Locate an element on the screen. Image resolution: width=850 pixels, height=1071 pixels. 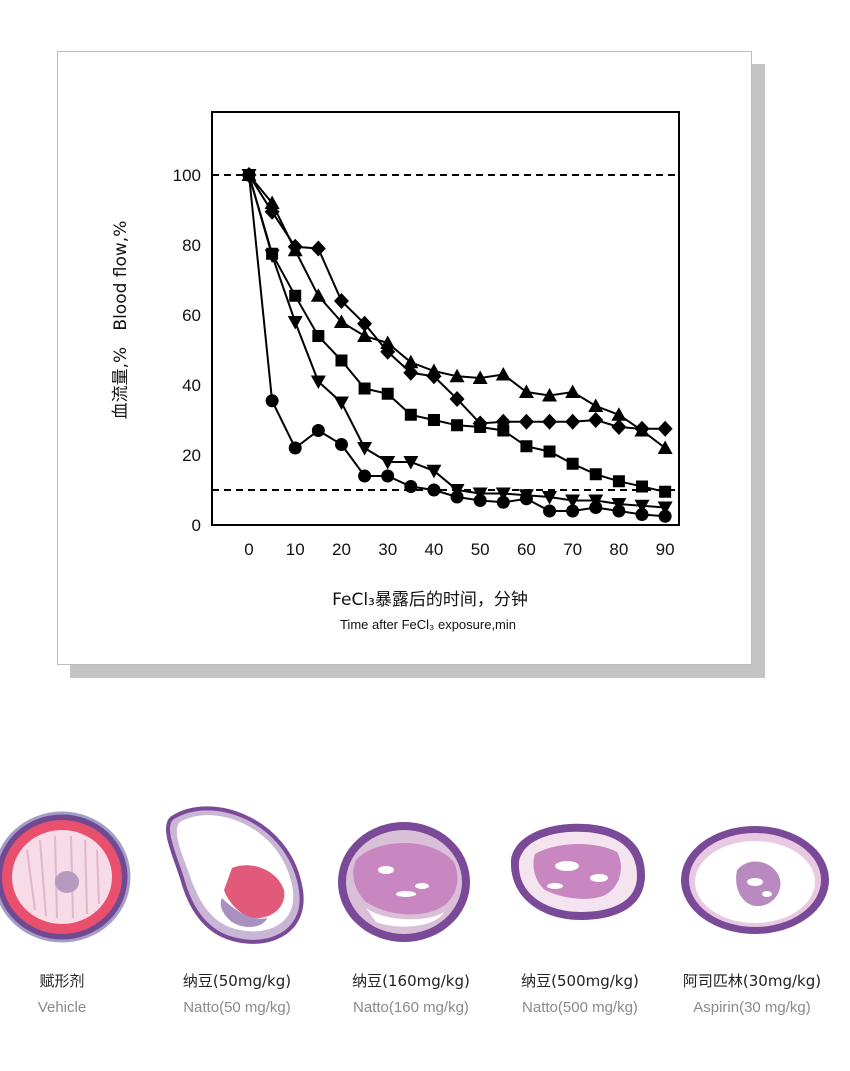
specimen-label-cn: 纳豆(50mg/kg) is located at coordinates (237, 981).